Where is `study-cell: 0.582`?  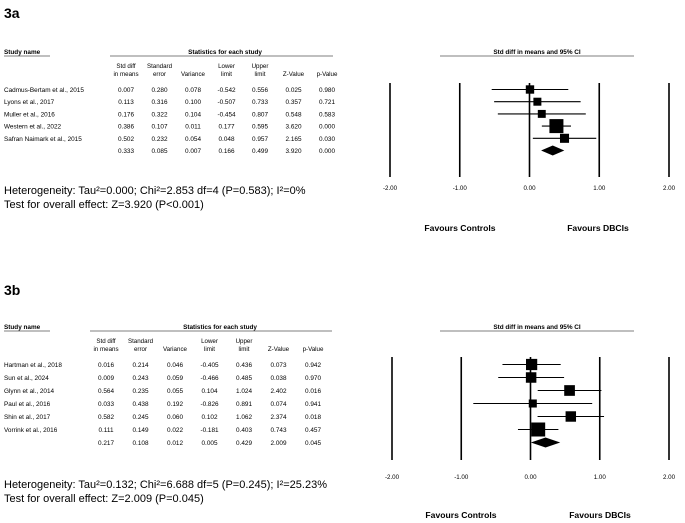
study-cell: 0.582 is located at coordinates (106, 417).